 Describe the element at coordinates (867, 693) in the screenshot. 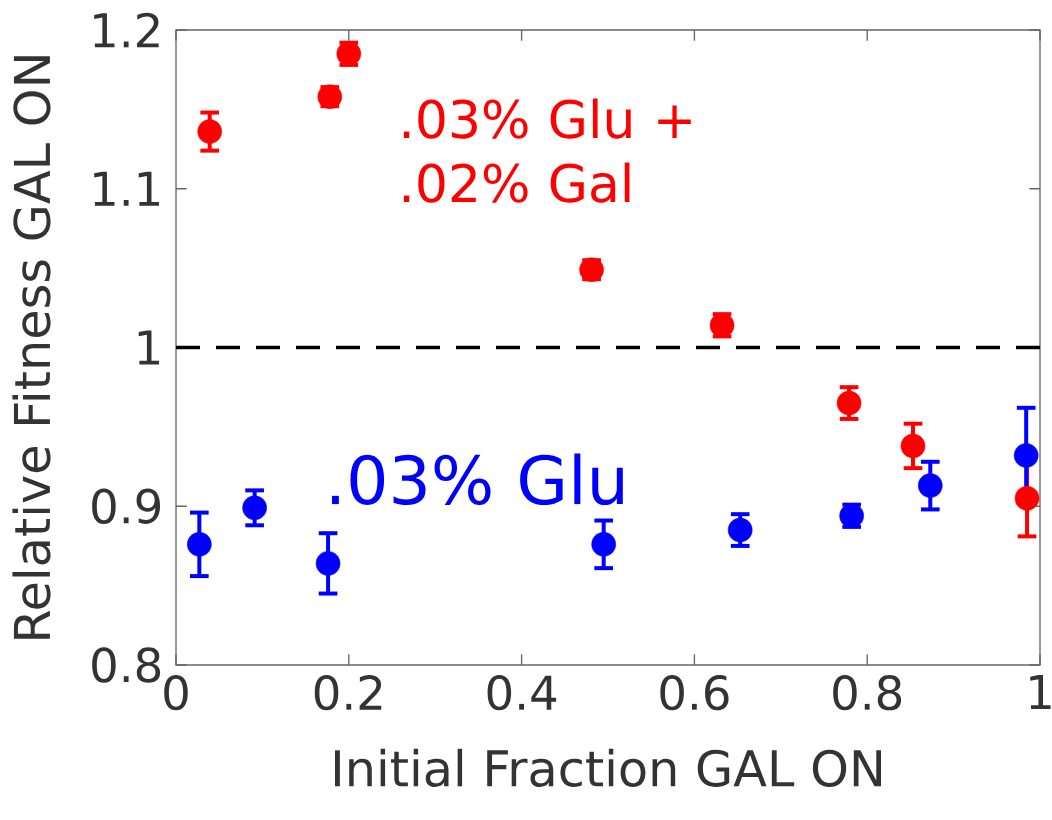

I see `x-tick-label: 0.8` at that location.